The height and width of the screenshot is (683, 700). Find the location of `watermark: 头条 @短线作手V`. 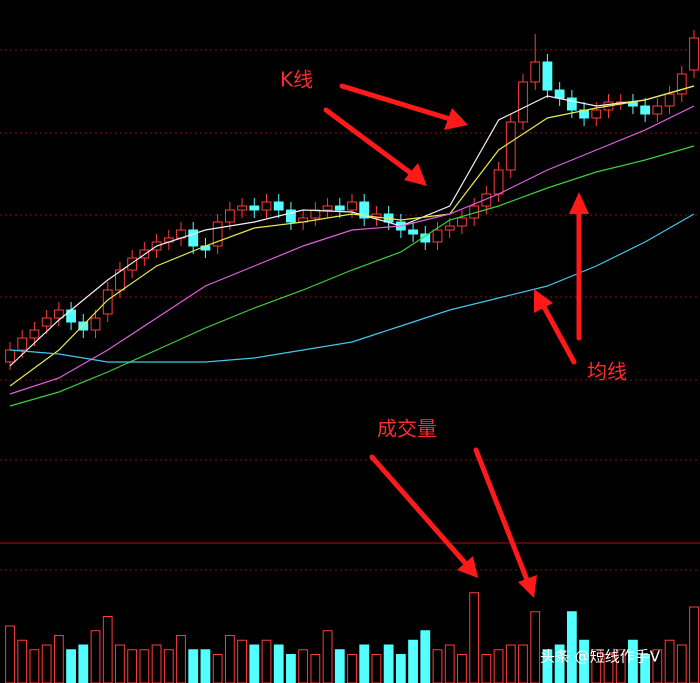

watermark: 头条 @短线作手V is located at coordinates (600, 657).